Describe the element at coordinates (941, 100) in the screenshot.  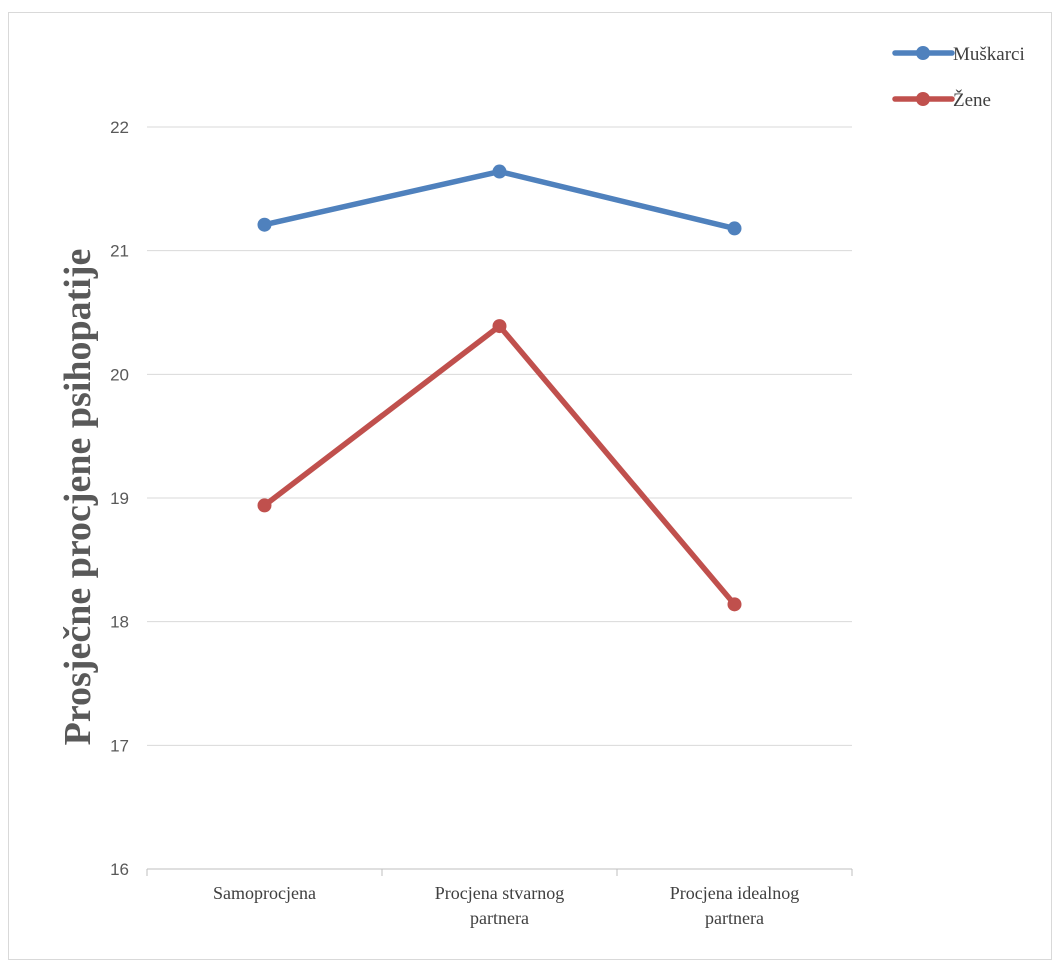
I see `legend-item: Žene` at that location.